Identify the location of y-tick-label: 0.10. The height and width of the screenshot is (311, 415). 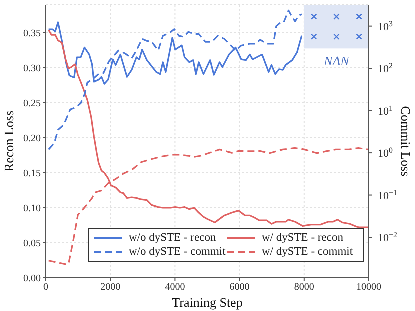
(32, 209).